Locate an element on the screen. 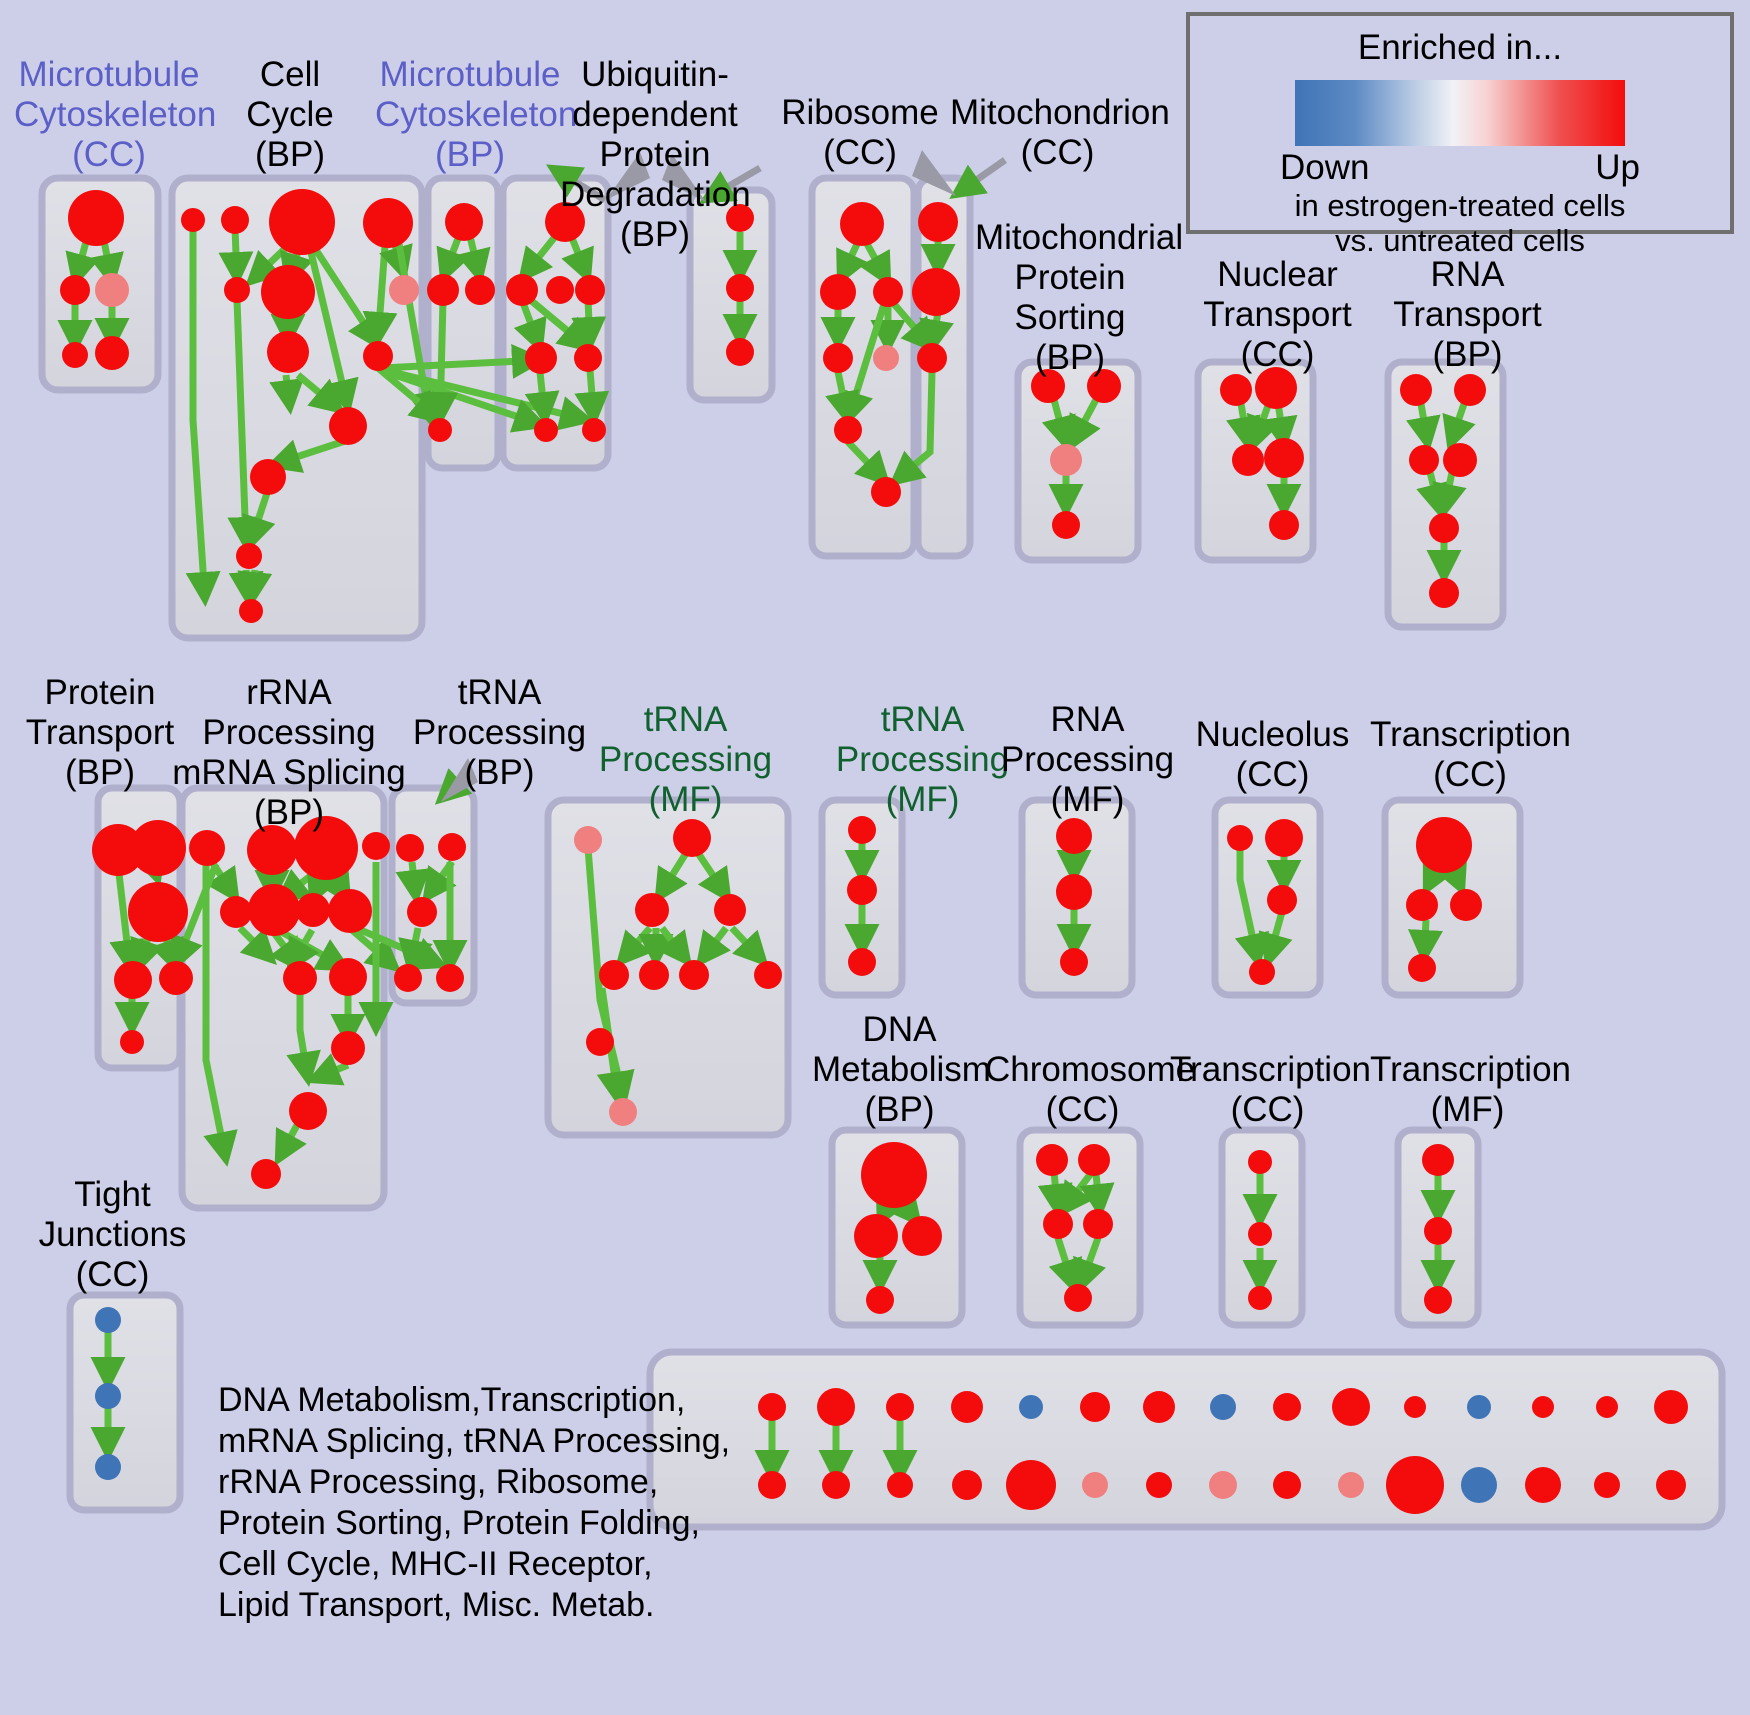 This screenshot has width=1750, height=1715. note-line-6: Lipid Transport, Misc. Metab. is located at coordinates (436, 1605).